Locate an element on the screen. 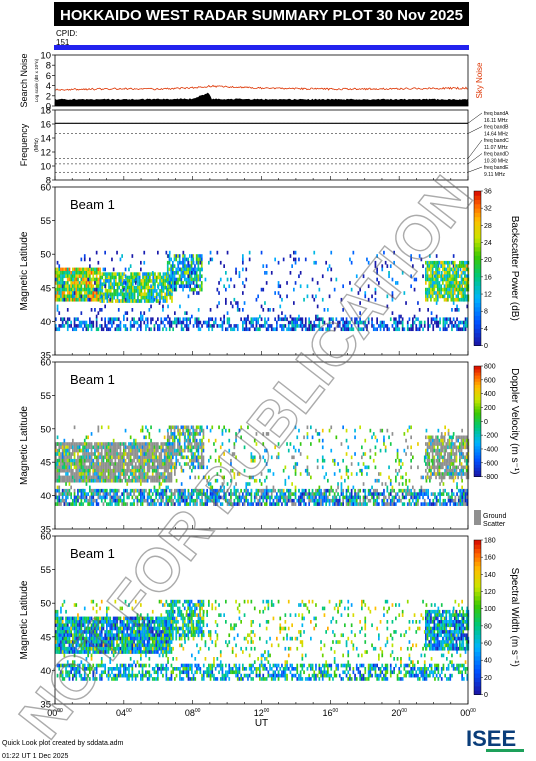 This screenshot has height=761, width=536. ground-scatter-label: Scatter is located at coordinates (494, 524).